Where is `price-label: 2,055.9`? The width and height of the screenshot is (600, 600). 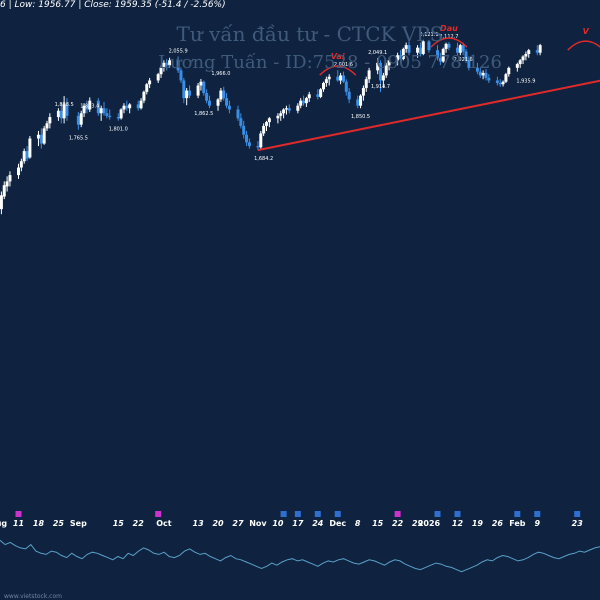
price-label: 2,055.9 is located at coordinates (178, 51).